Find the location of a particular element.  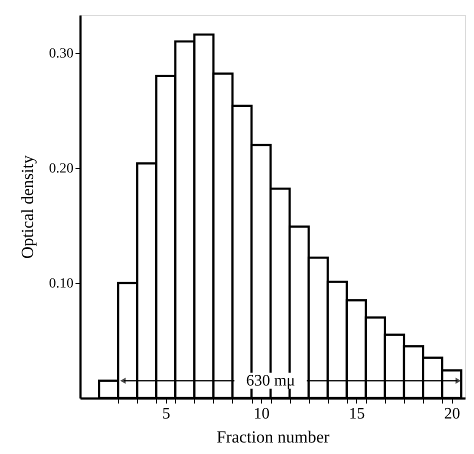

y-axis-title: Optical density is located at coordinates (27, 206).